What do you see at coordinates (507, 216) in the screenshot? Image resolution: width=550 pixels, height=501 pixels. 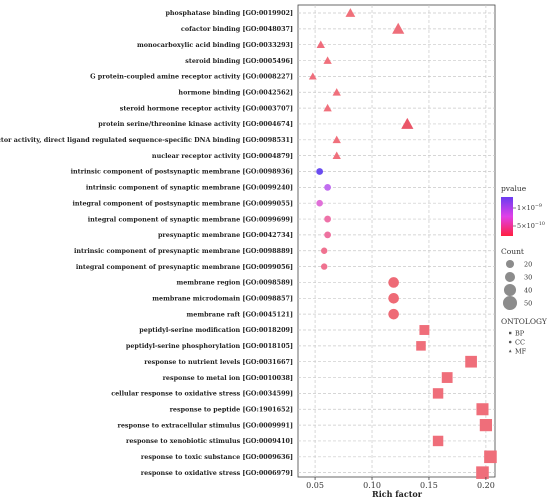 I see `pvalue-colorbar` at bounding box center [507, 216].